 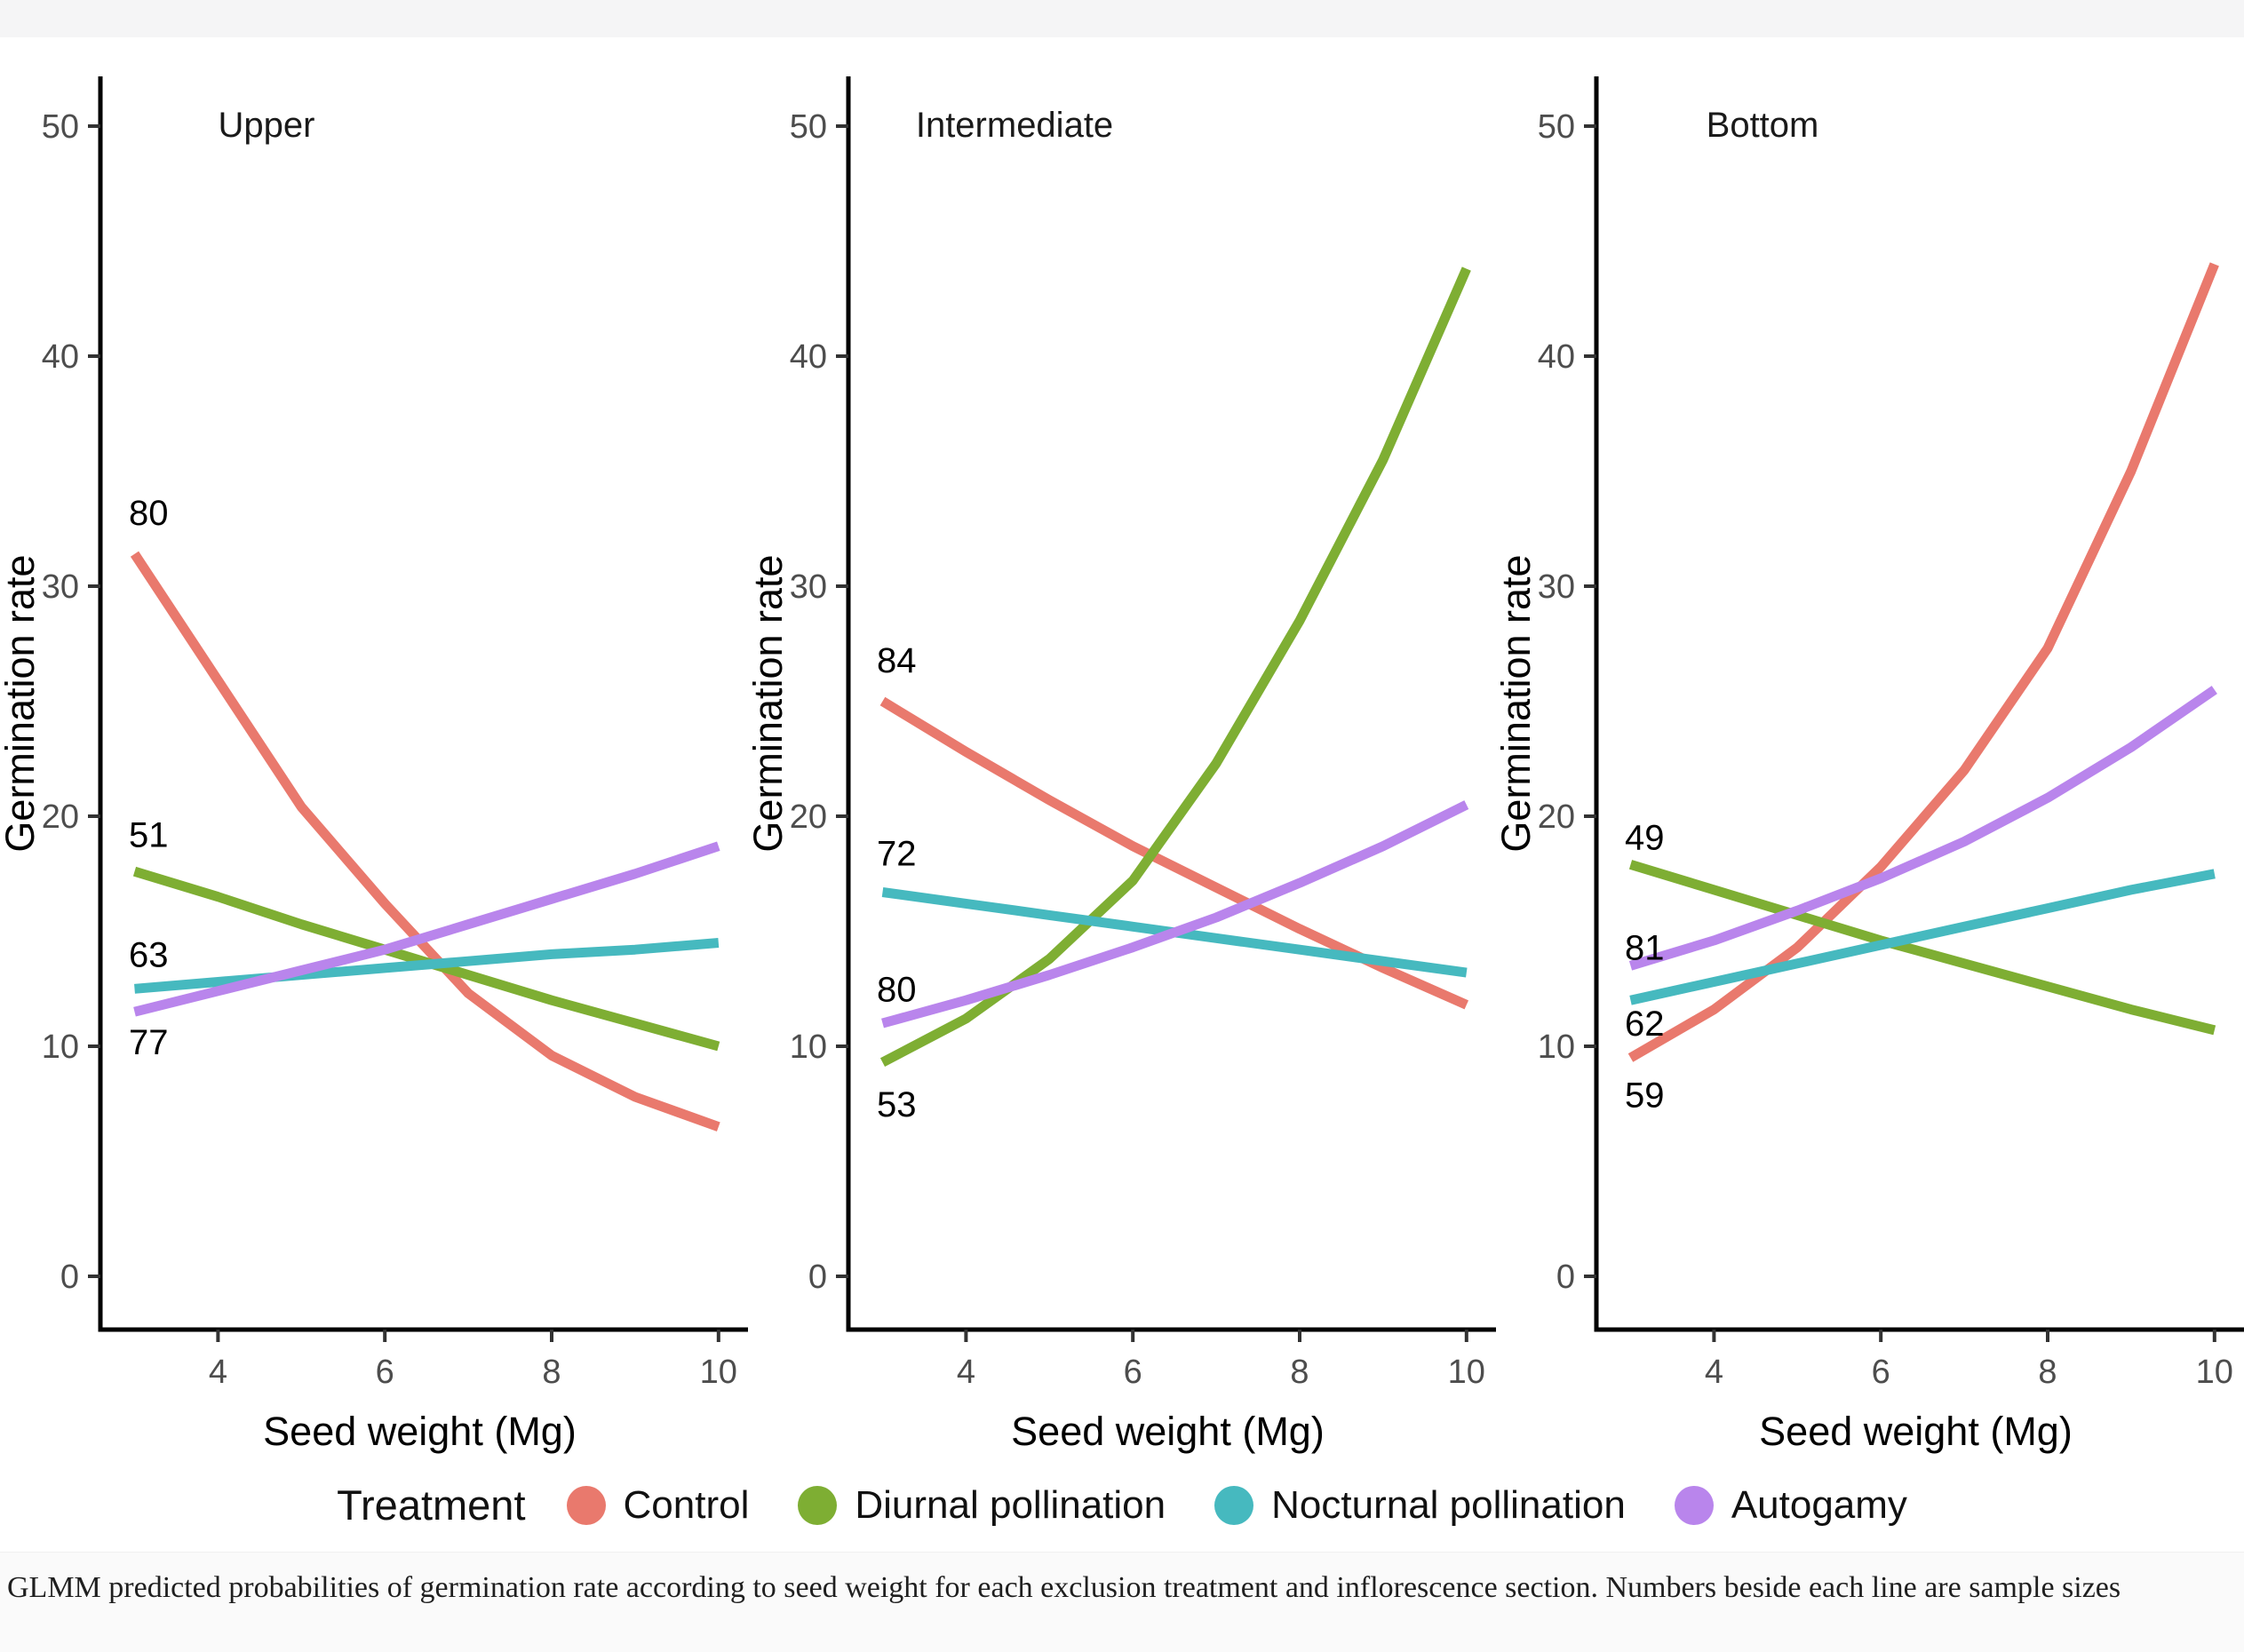 What do you see at coordinates (1645, 1095) in the screenshot?
I see `sample-size-label: 59` at bounding box center [1645, 1095].